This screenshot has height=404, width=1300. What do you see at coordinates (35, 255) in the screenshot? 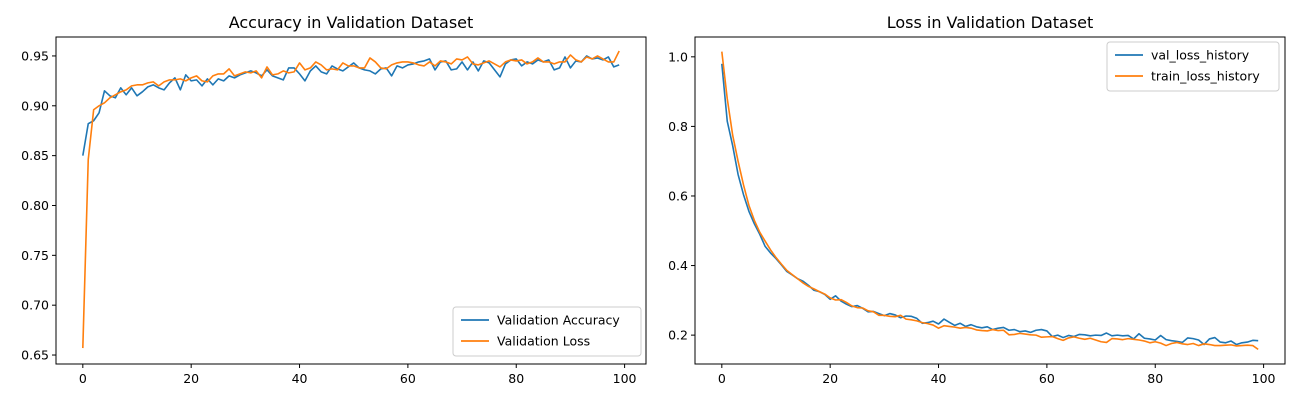
I see `y-tick-label: 0.75` at bounding box center [35, 255].